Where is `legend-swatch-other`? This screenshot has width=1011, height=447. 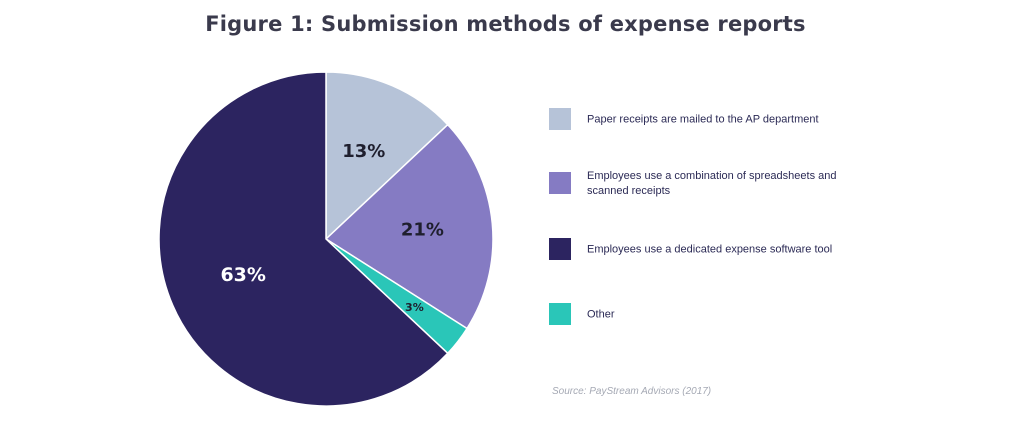
legend-swatch-other is located at coordinates (560, 314).